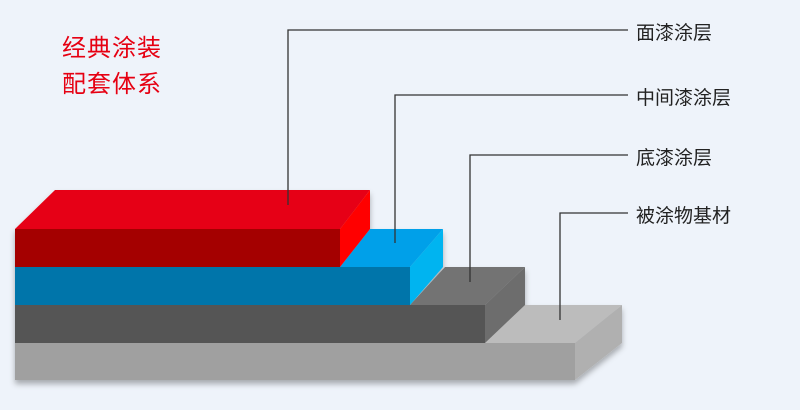 Image resolution: width=800 pixels, height=410 pixels. What do you see at coordinates (553, 324) in the screenshot?
I see `substrate-top` at bounding box center [553, 324].